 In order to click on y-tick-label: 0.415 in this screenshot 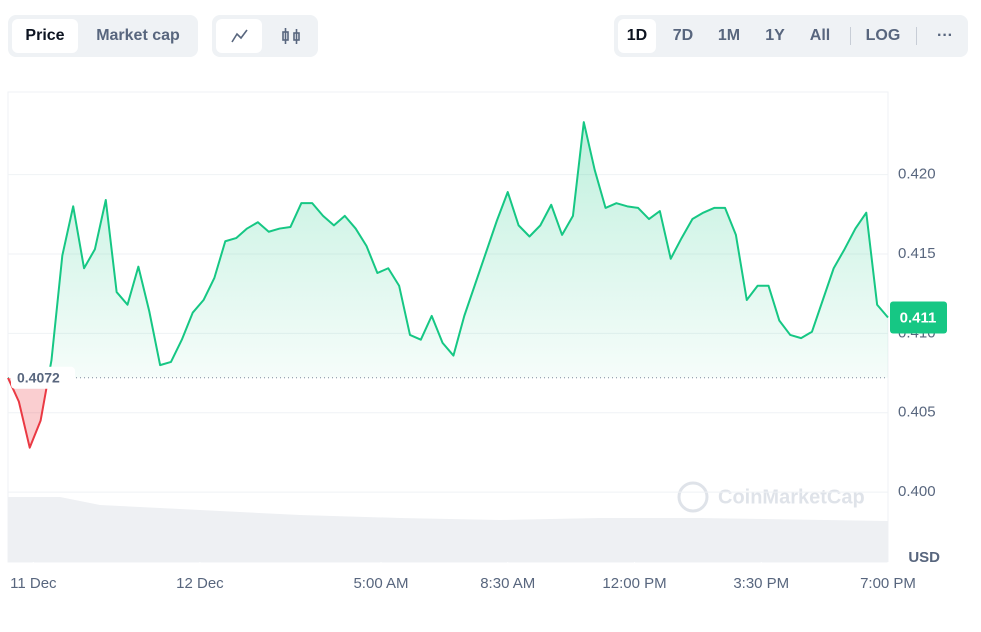, I will do `click(917, 253)`.